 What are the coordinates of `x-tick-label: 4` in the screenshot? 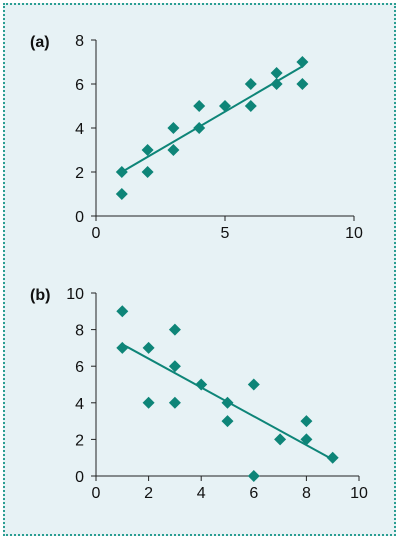 It's located at (201, 493).